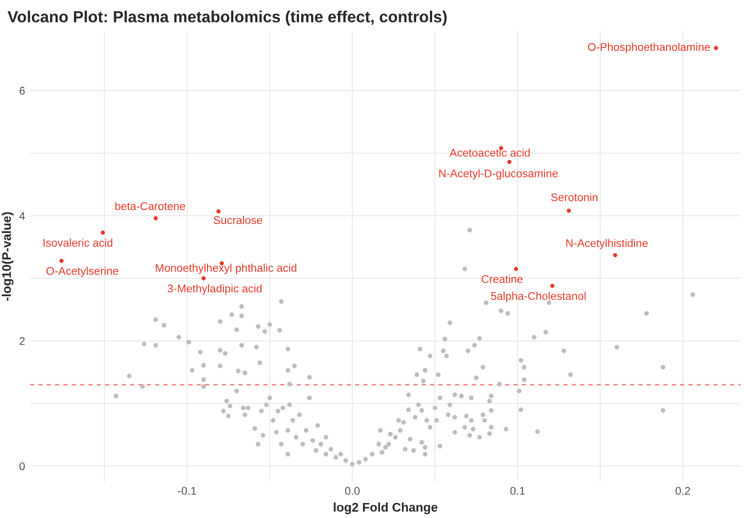  Describe the element at coordinates (82, 272) in the screenshot. I see `annotation: O-Acetylserine` at that location.